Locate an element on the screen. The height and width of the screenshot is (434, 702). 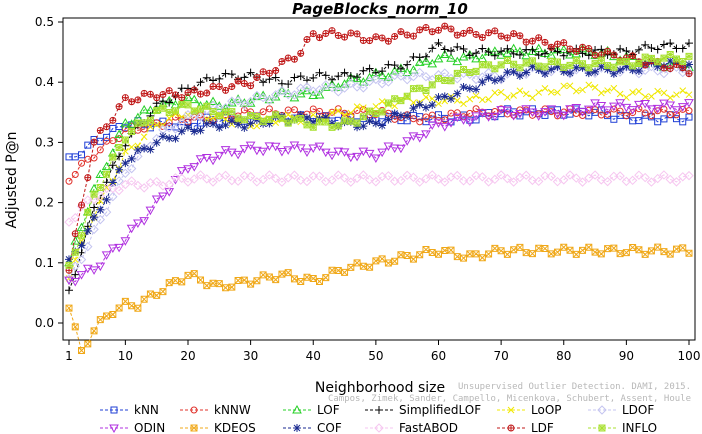
y-tick-label: 0.0 is located at coordinates (44, 323).